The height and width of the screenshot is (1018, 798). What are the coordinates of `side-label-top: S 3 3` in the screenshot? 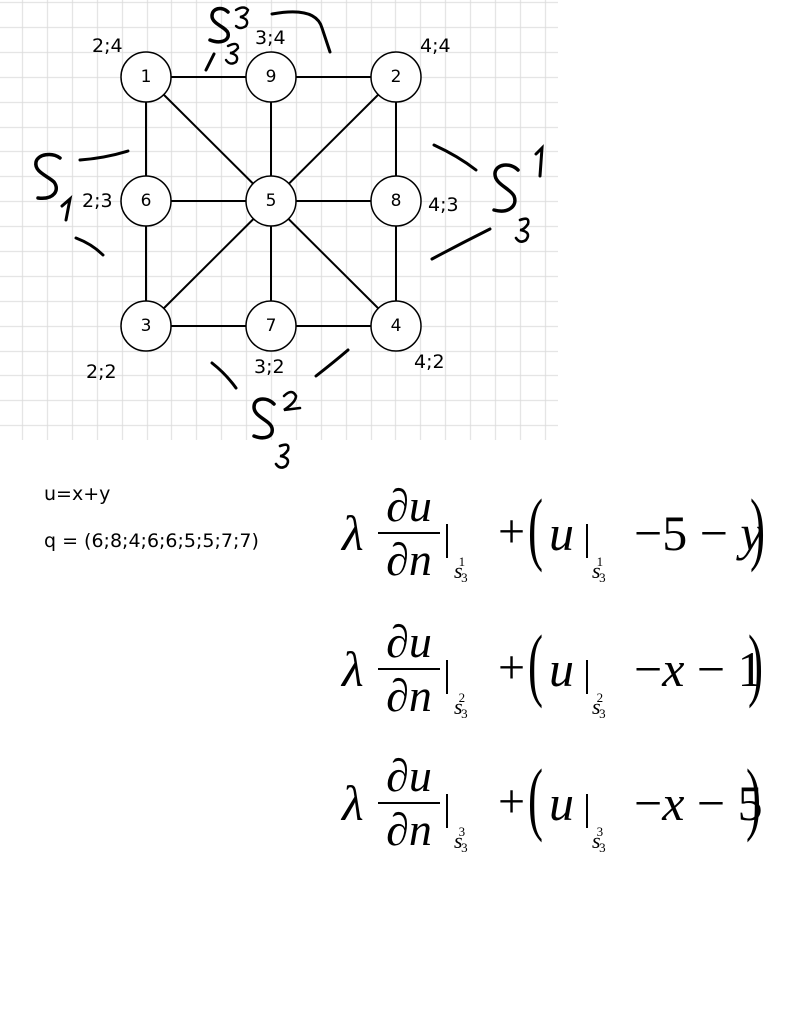 It's located at (268, 39).